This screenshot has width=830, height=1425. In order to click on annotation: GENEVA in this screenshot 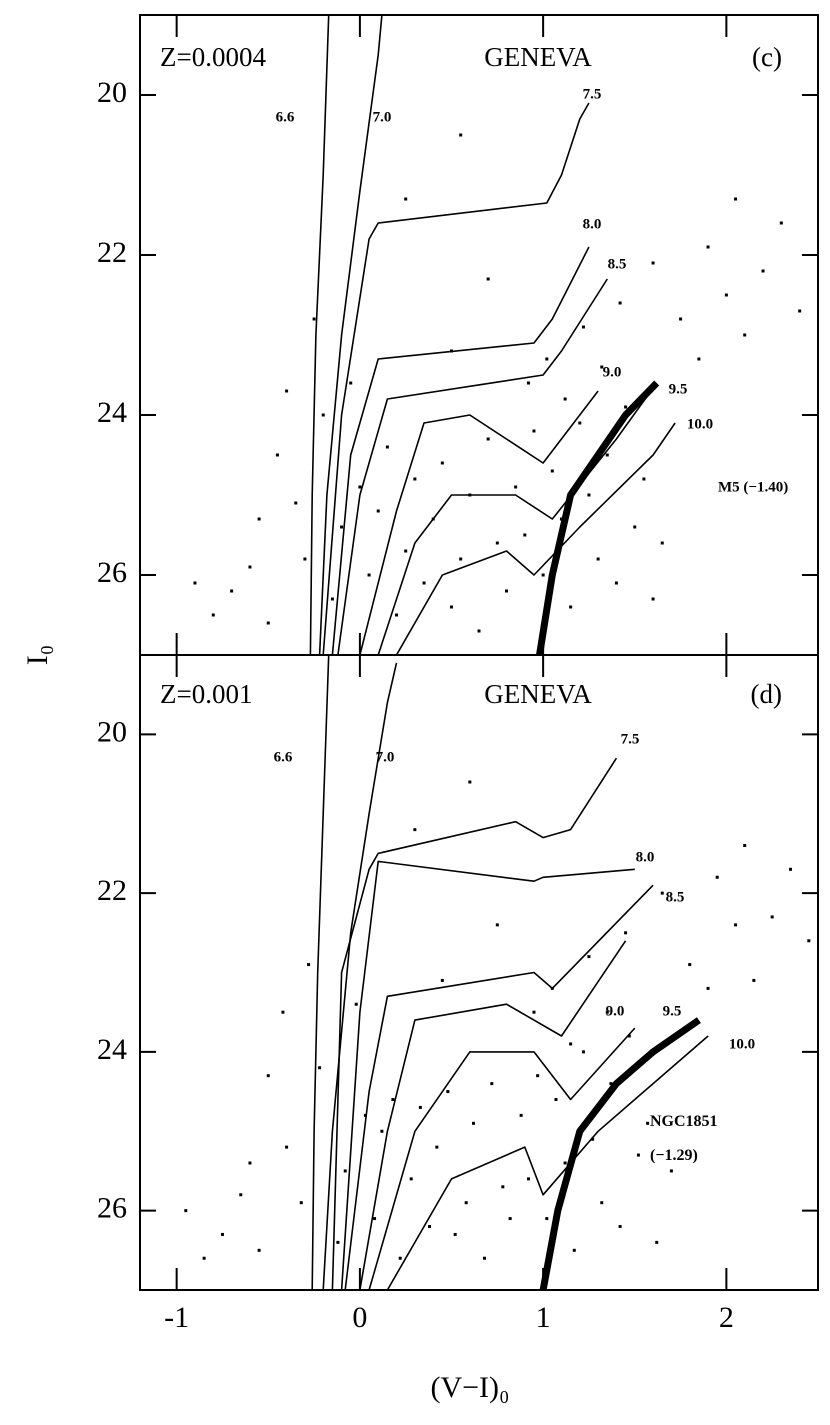, I will do `click(538, 694)`.